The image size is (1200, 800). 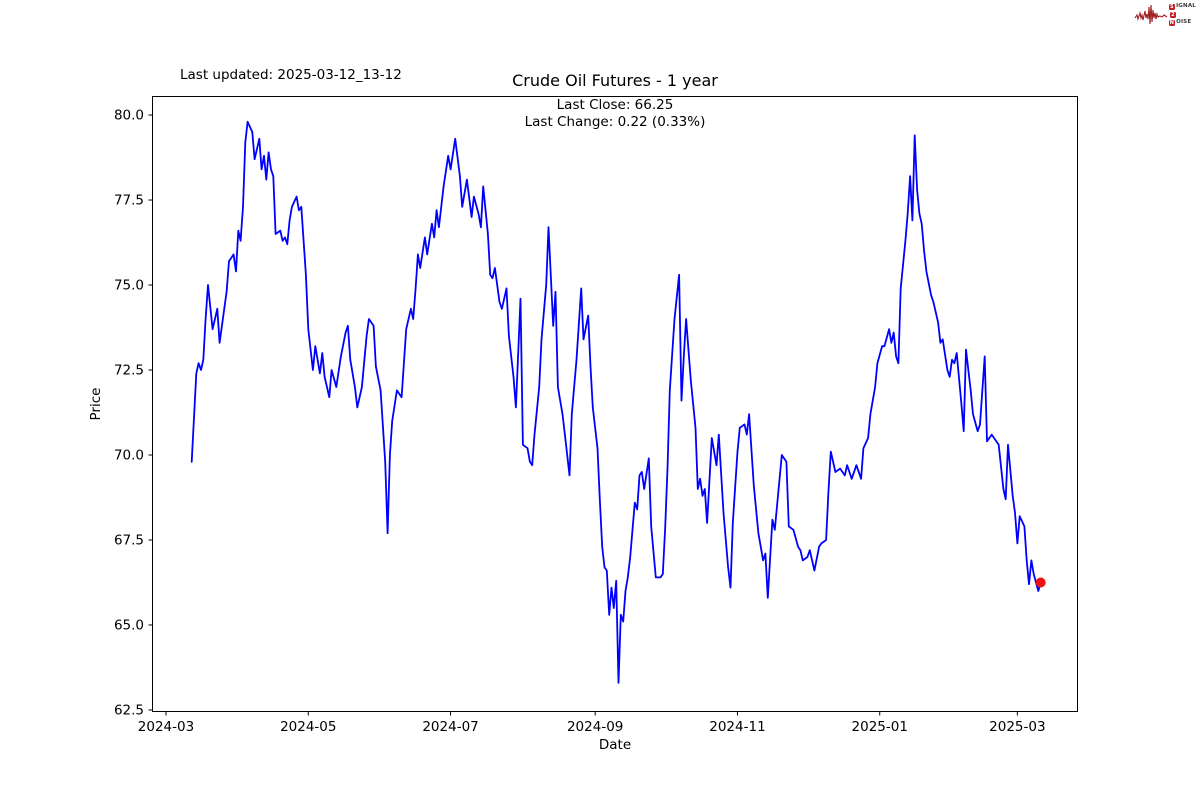 I want to click on y-axis-label: Price, so click(x=96, y=404).